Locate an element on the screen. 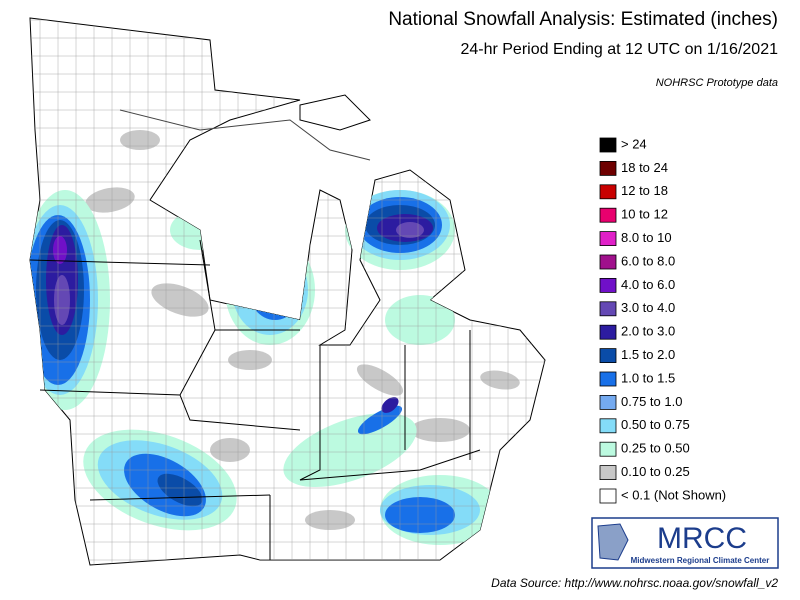 The image size is (800, 600). legend-label: 10 to 12 is located at coordinates (644, 214).